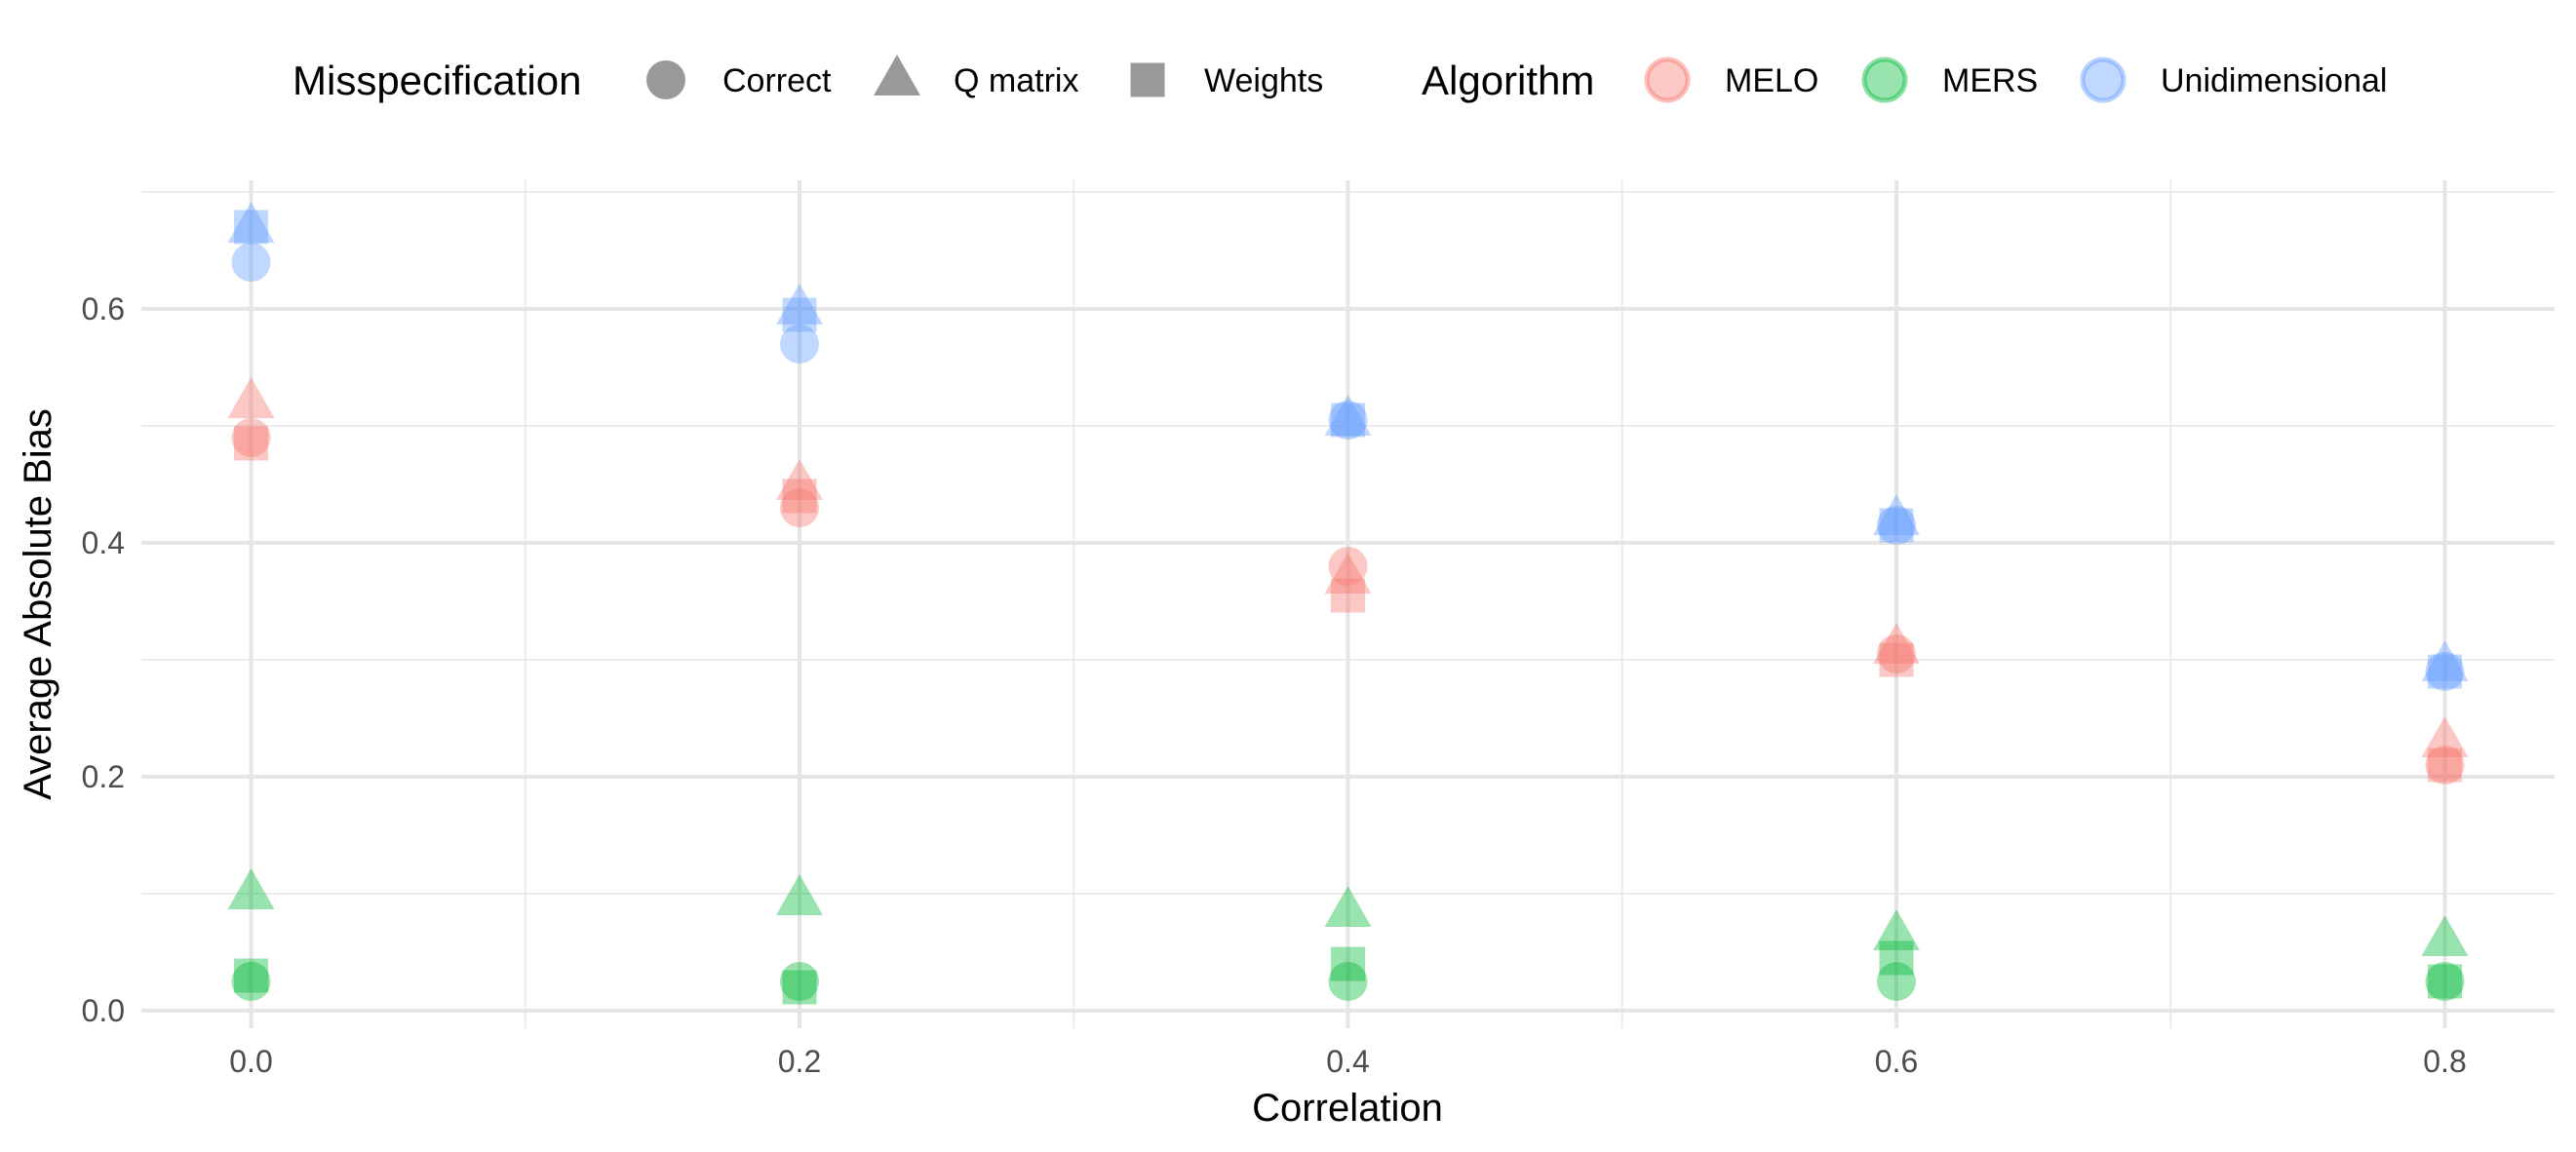 This screenshot has height=1152, width=2576. Describe the element at coordinates (2274, 81) in the screenshot. I see `legend-color-label: Unidimensional` at that location.